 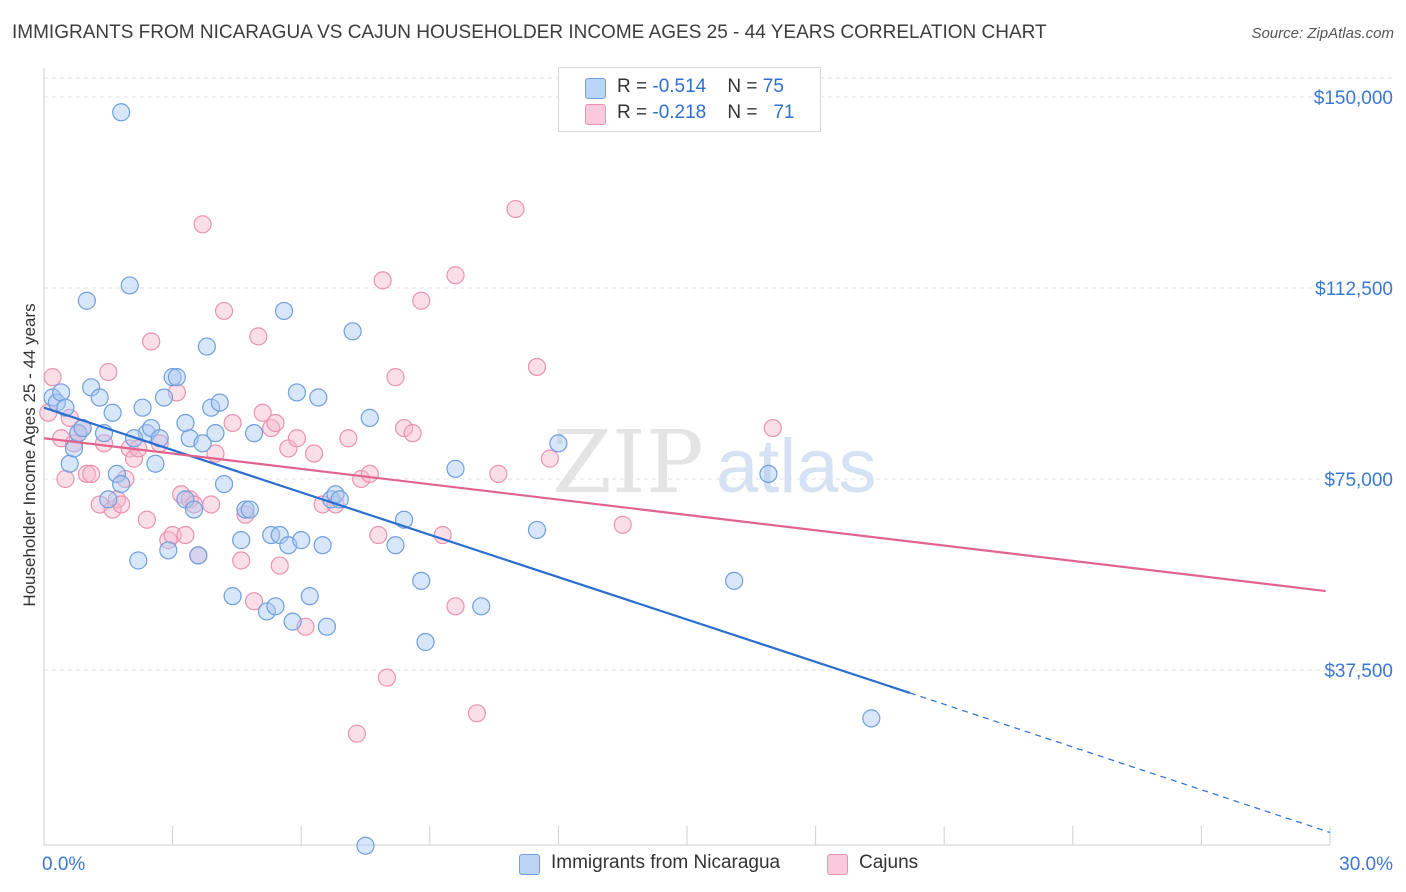 What do you see at coordinates (679, 112) in the screenshot?
I see `legend-r-value: -0.218` at bounding box center [679, 112].